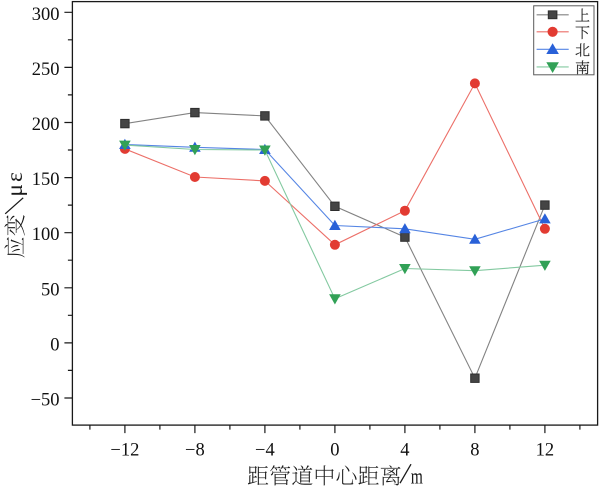 Image resolution: width=600 pixels, height=494 pixels. What do you see at coordinates (46, 70) in the screenshot?
I see `svg-text: 250` at bounding box center [46, 70].